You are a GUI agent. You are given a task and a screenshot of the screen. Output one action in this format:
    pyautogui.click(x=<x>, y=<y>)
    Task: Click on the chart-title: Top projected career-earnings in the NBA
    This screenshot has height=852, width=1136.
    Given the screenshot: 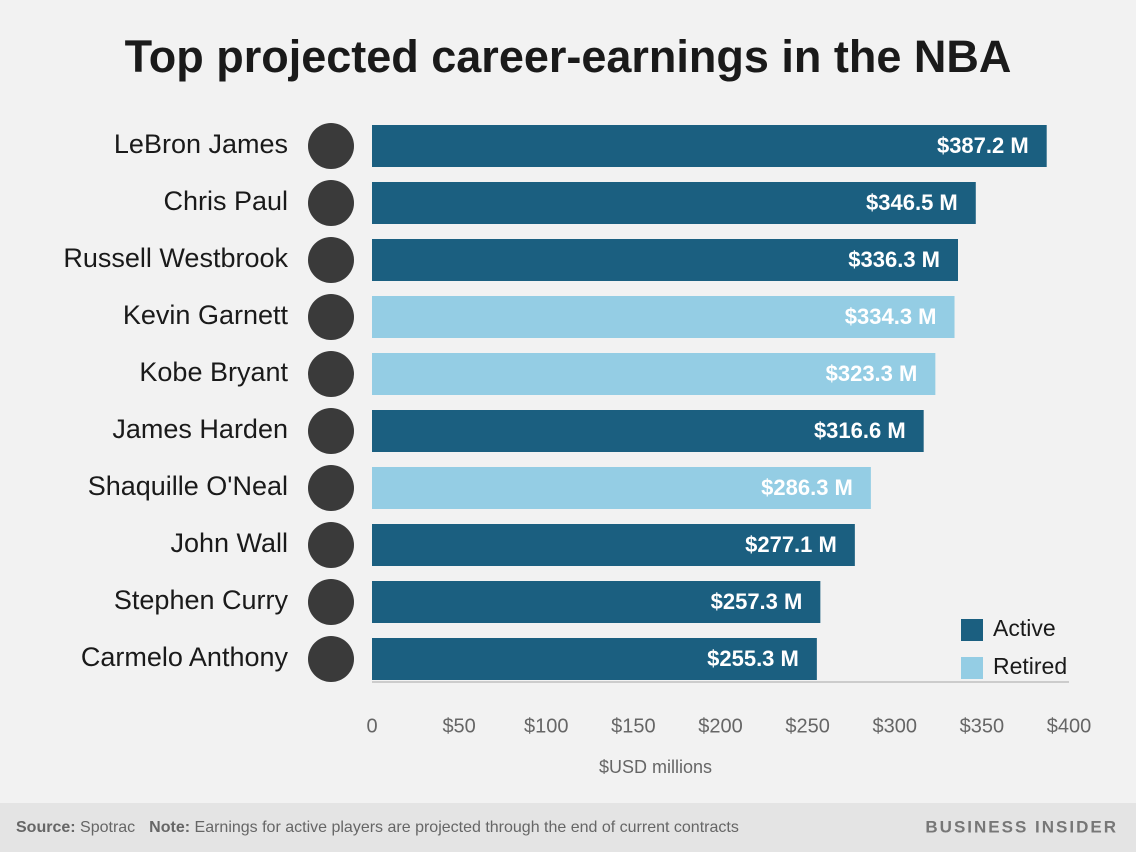 What is the action you would take?
    pyautogui.click(x=568, y=56)
    